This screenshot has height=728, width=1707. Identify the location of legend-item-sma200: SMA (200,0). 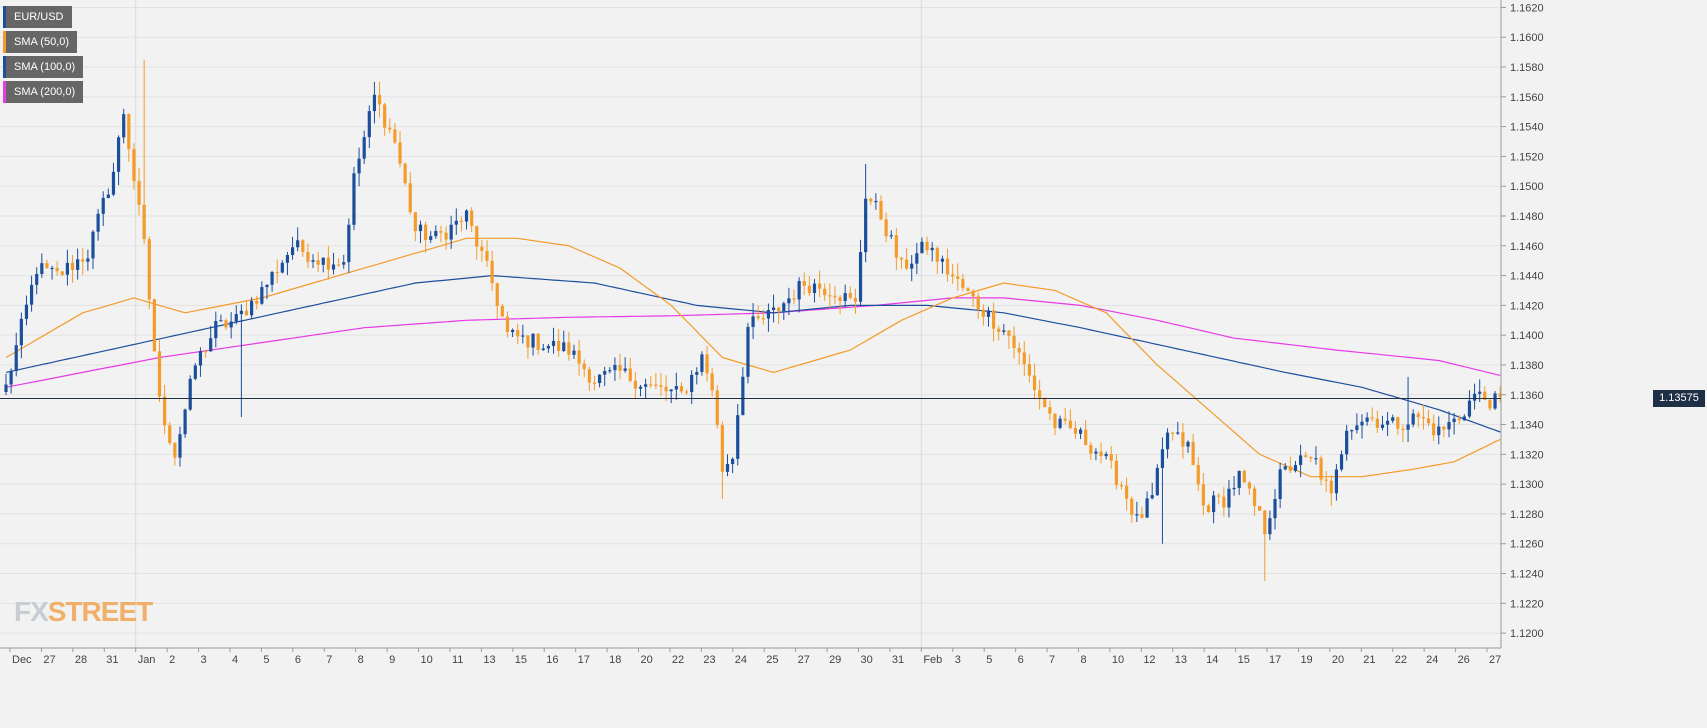
(43, 92).